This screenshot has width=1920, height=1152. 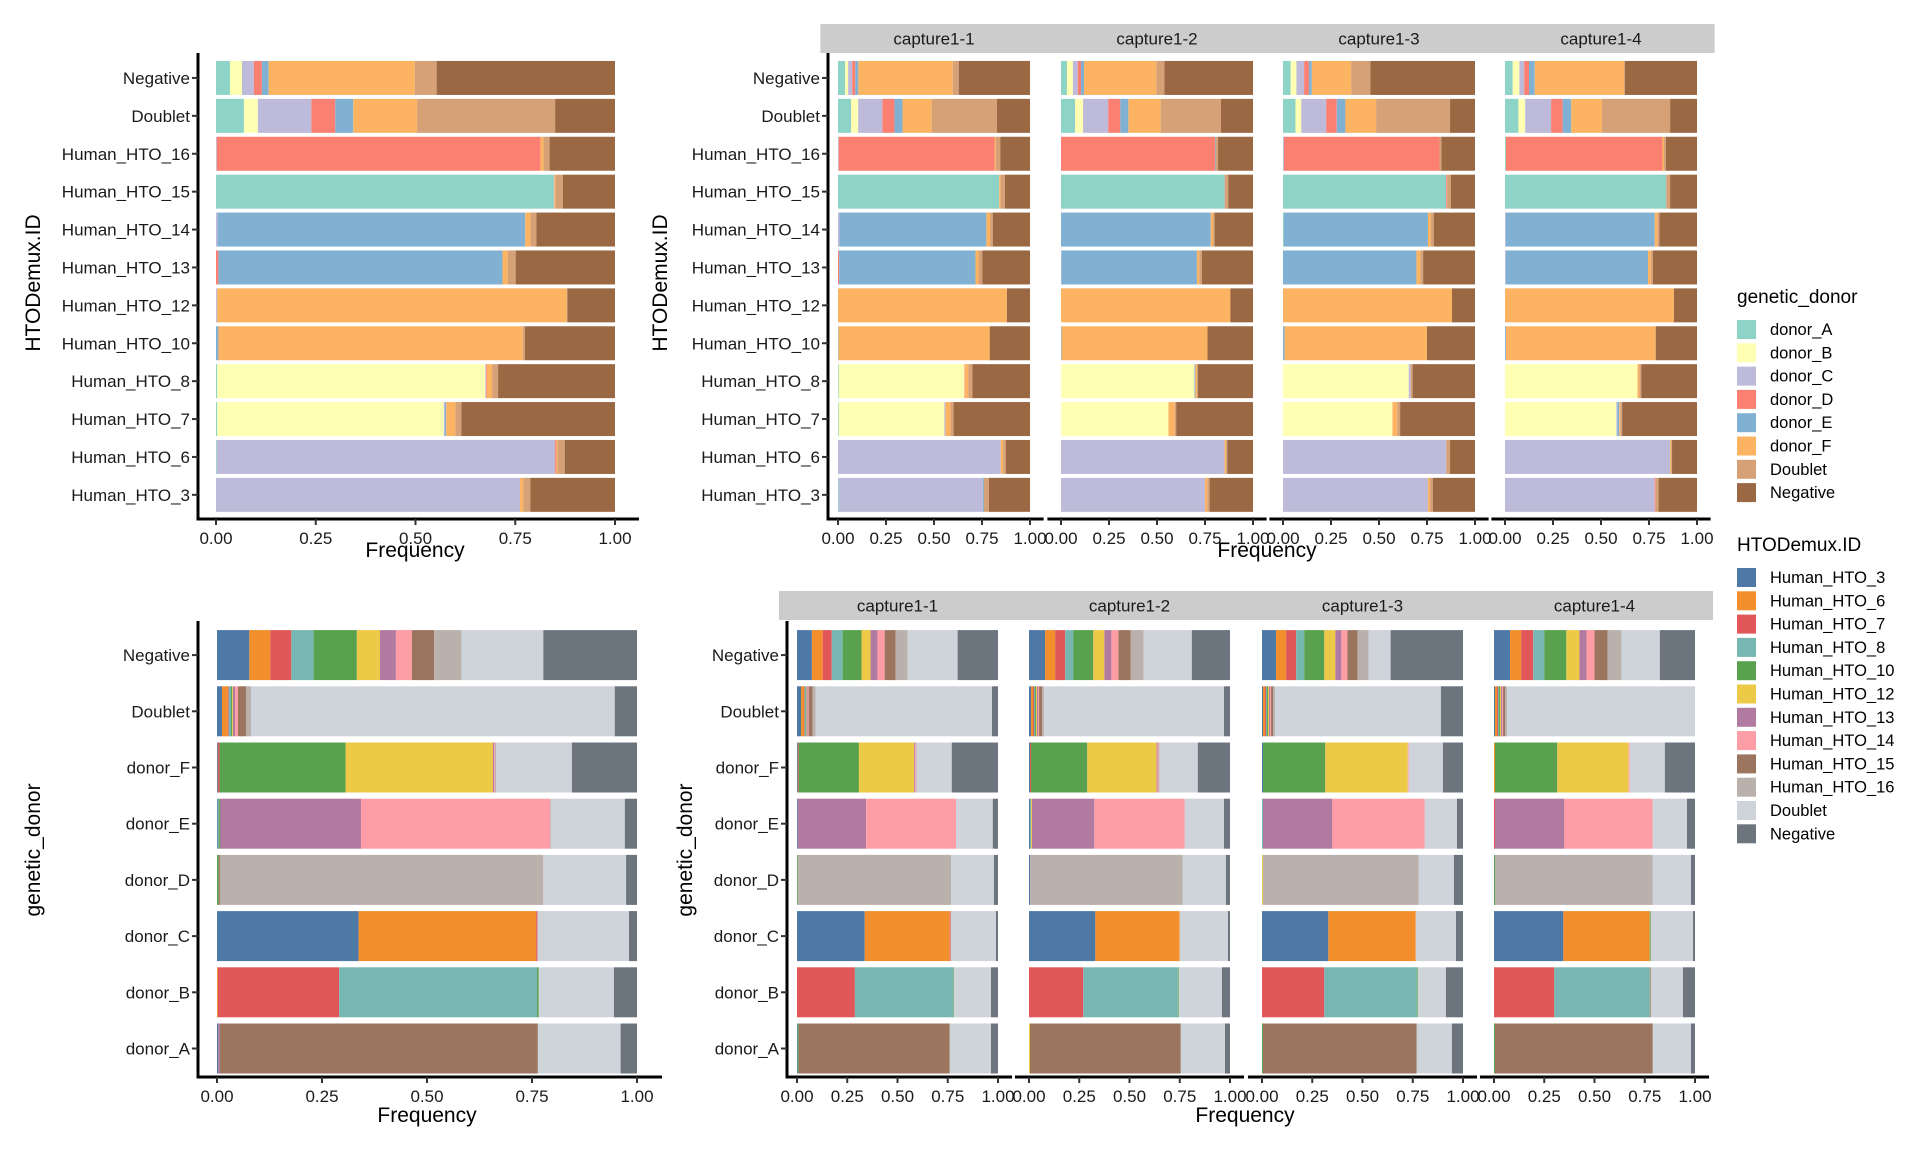 What do you see at coordinates (1832, 764) in the screenshot?
I see `legend-label: Human_HTO_15` at bounding box center [1832, 764].